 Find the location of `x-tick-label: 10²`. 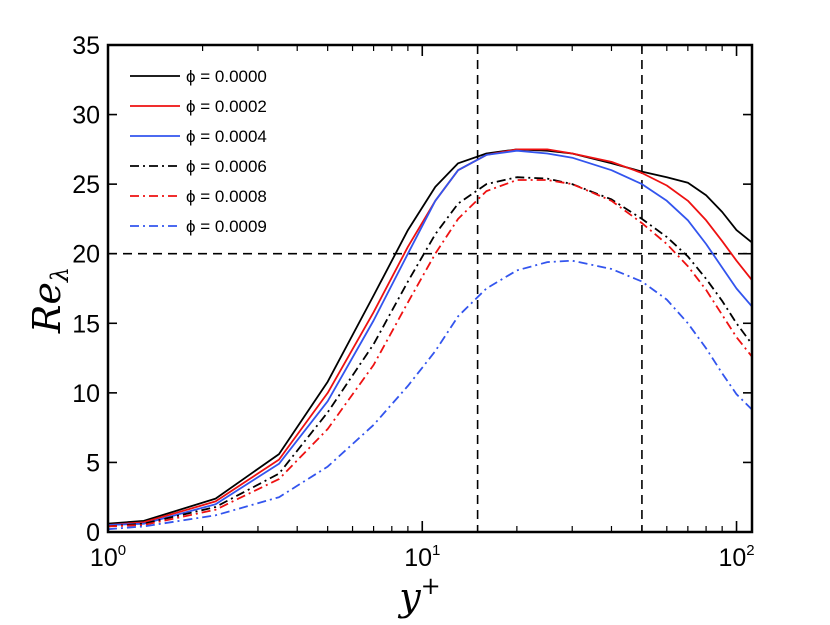

x-tick-label: 10² is located at coordinates (736, 557).